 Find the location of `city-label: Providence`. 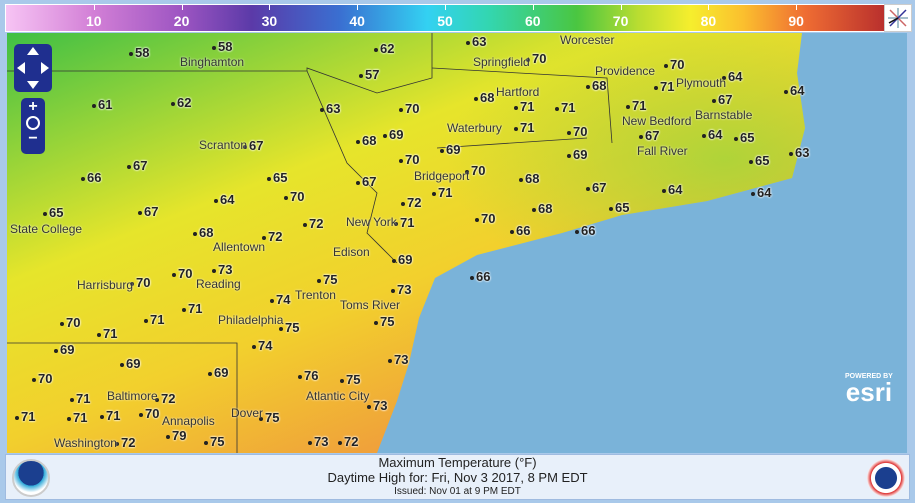

city-label: Providence is located at coordinates (625, 71).